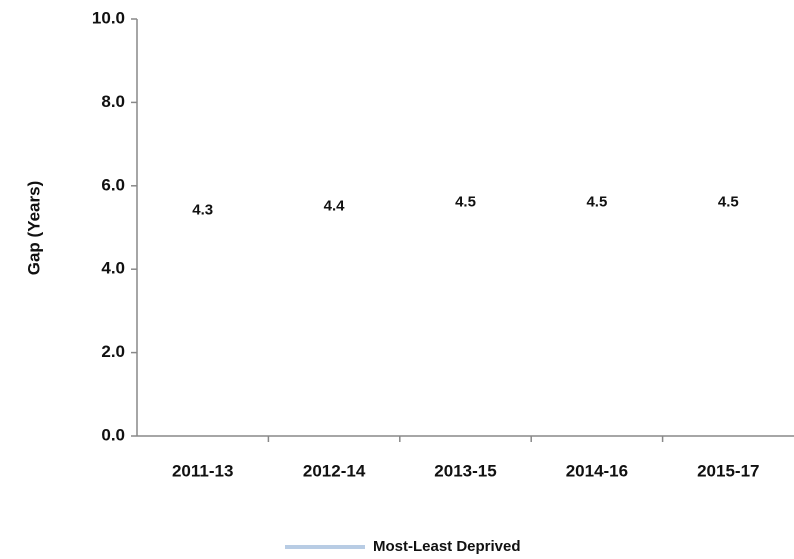 This screenshot has width=794, height=559. What do you see at coordinates (447, 546) in the screenshot?
I see `legend-label: Most-Least Deprived` at bounding box center [447, 546].